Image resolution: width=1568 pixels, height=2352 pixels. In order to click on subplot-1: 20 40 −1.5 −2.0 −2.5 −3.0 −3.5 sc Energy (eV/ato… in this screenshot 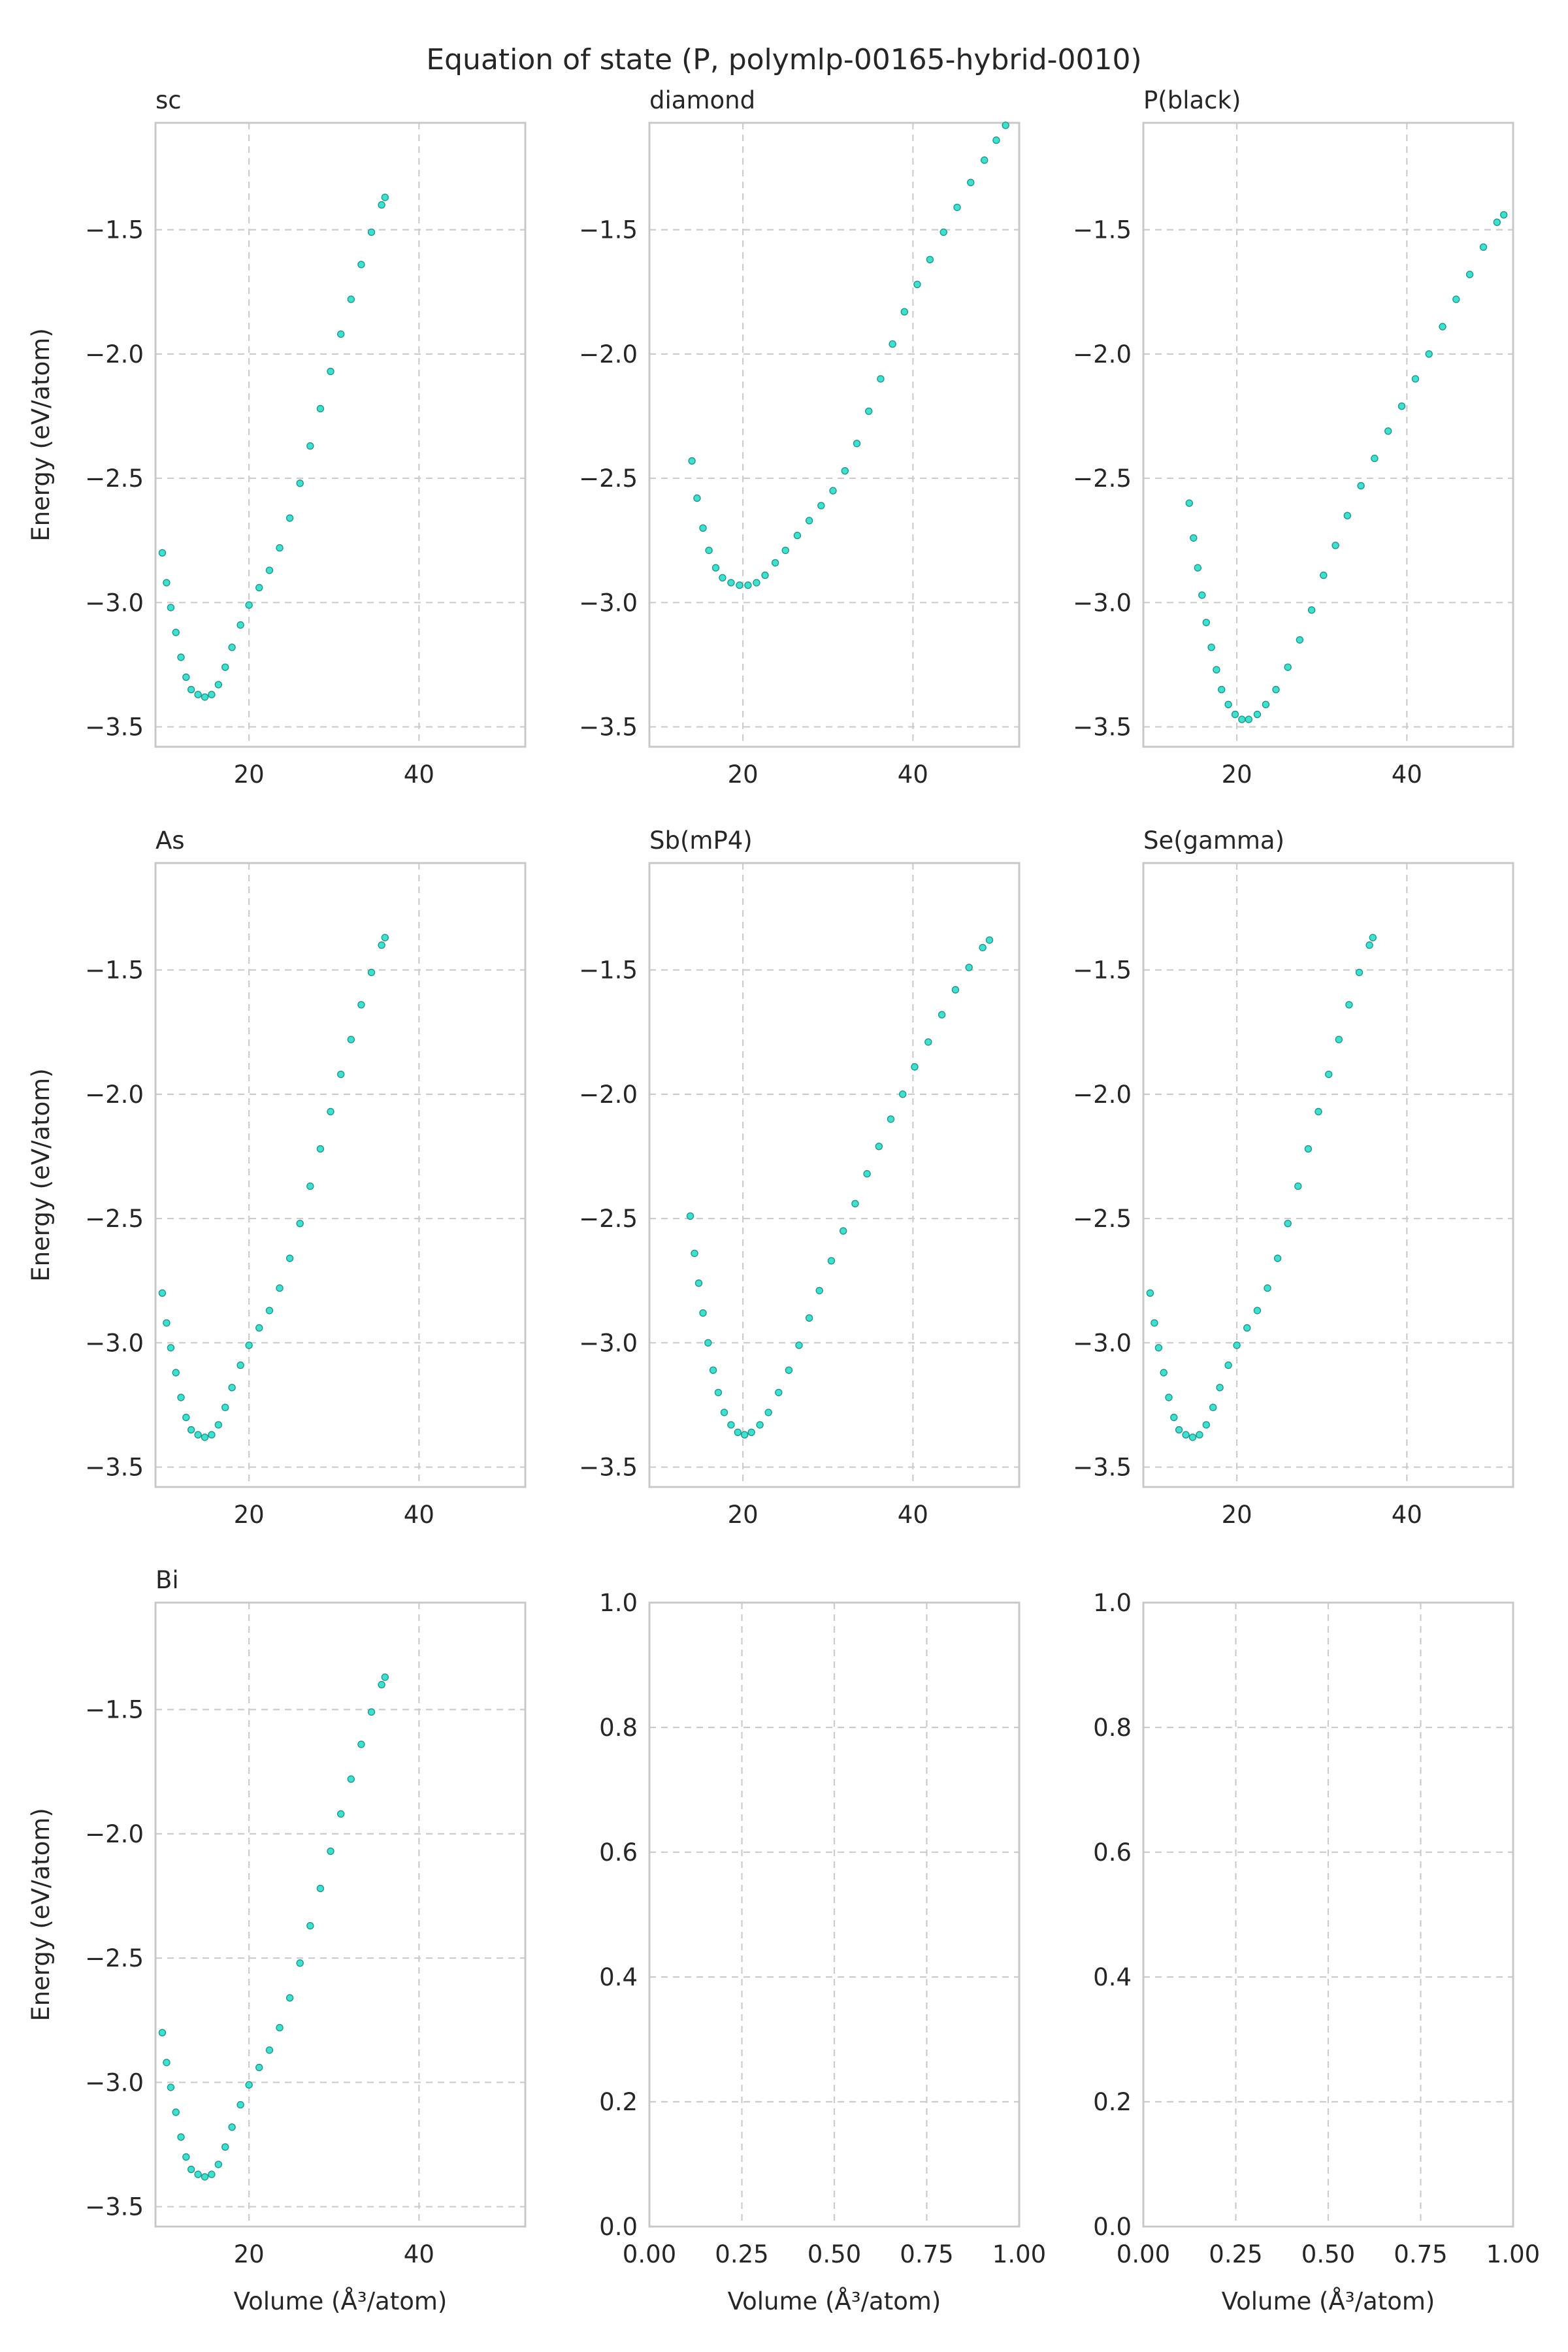, I will do `click(277, 437)`.